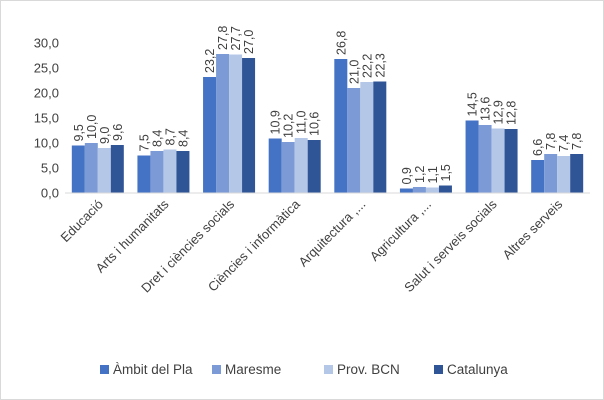 The width and height of the screenshot is (604, 400). Describe the element at coordinates (236, 38) in the screenshot. I see `data-label: 27,7` at that location.